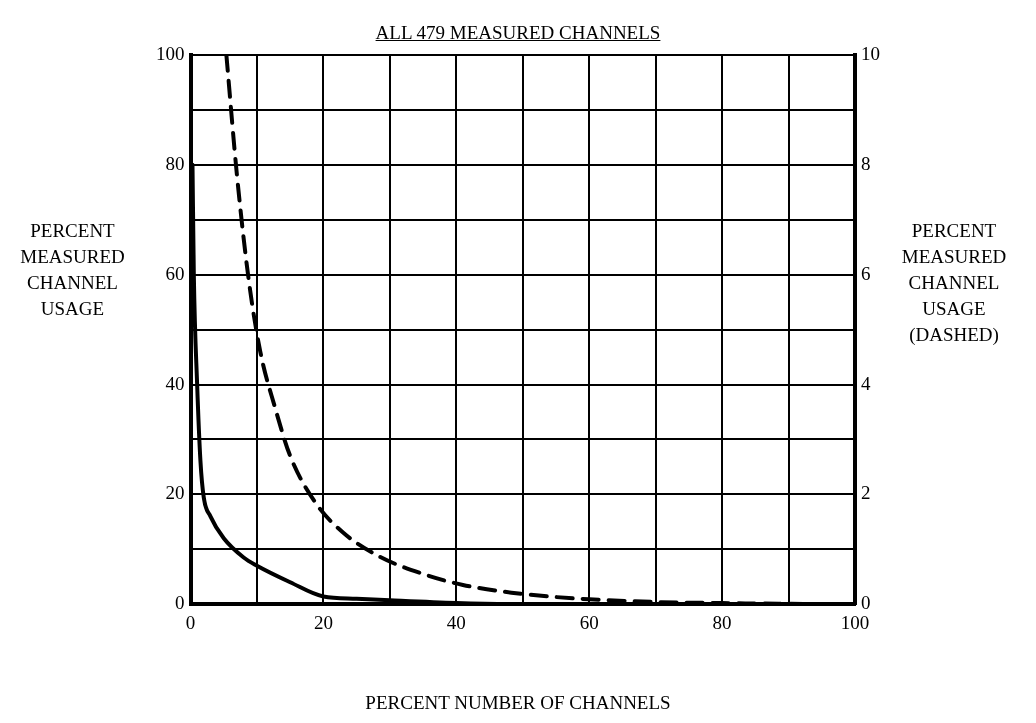 The image size is (1036, 723). What do you see at coordinates (170, 53) in the screenshot?
I see `y-tick-label: 100` at bounding box center [170, 53].